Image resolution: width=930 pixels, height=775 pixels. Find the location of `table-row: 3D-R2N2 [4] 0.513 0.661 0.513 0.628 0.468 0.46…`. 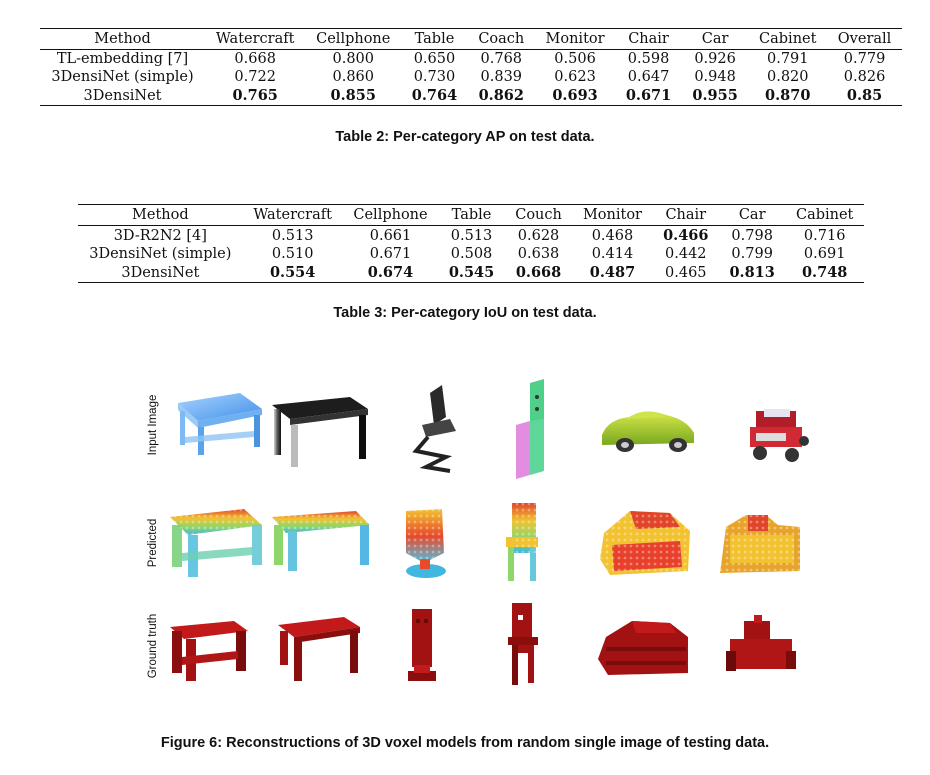

table-row: 3D-R2N2 [4] 0.513 0.661 0.513 0.628 0.468 0.46… is located at coordinates (471, 236).